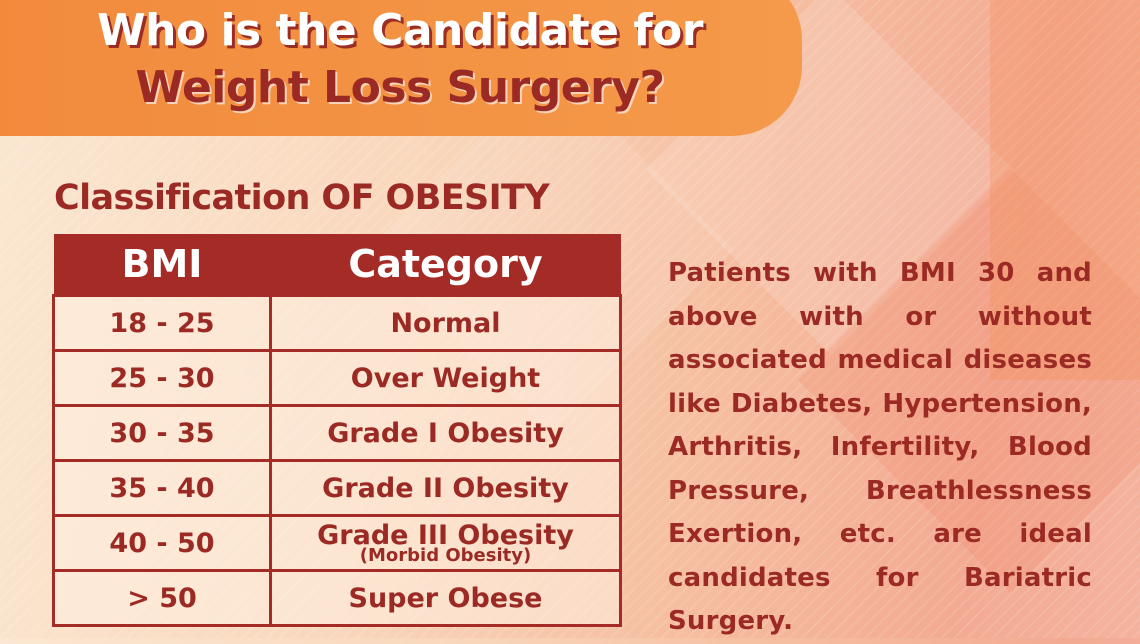  I want to click on bmi-cell: 18 - 25, so click(162, 323).